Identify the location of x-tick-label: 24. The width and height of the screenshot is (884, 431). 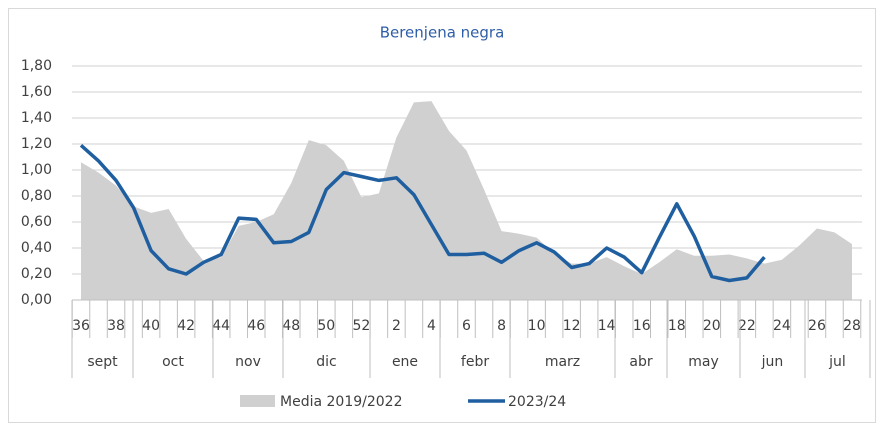
(782, 326).